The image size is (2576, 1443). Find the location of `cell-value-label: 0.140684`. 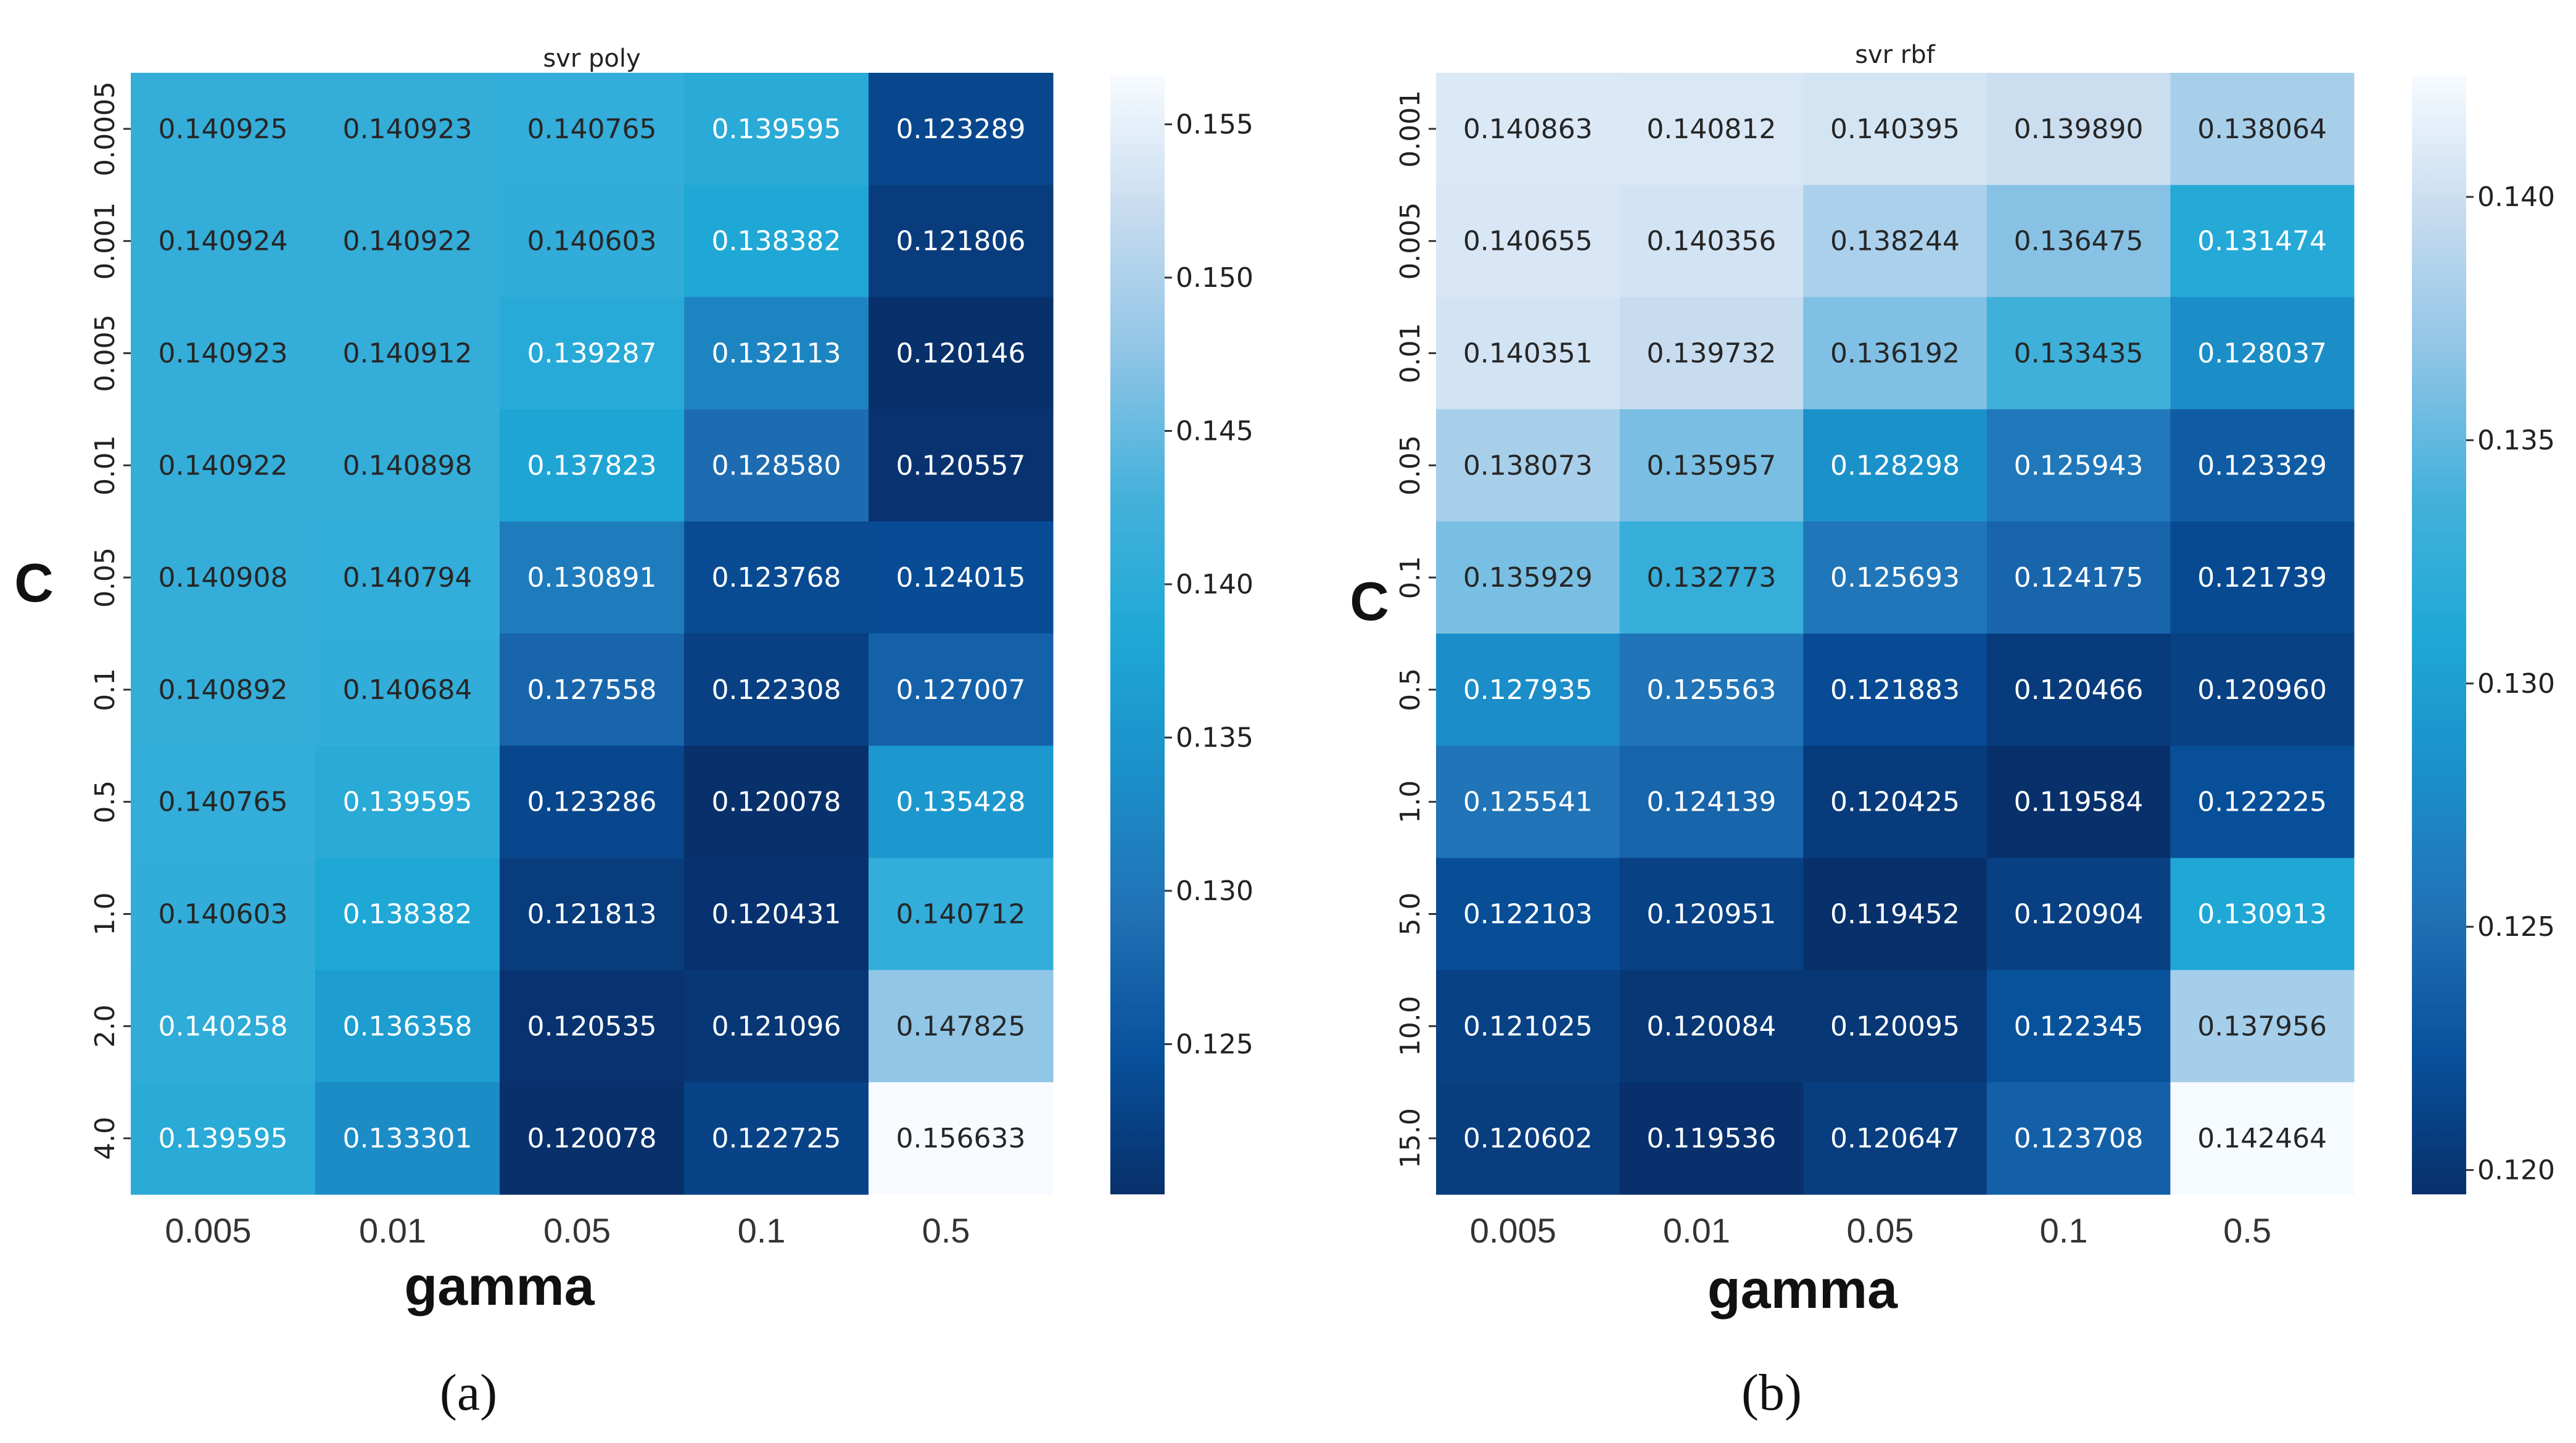

cell-value-label: 0.140684 is located at coordinates (408, 690).